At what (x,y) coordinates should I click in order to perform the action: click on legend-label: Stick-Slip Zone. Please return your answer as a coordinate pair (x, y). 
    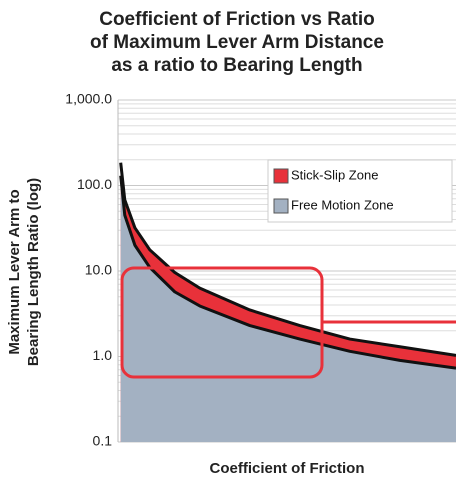
    Looking at the image, I should click on (334, 174).